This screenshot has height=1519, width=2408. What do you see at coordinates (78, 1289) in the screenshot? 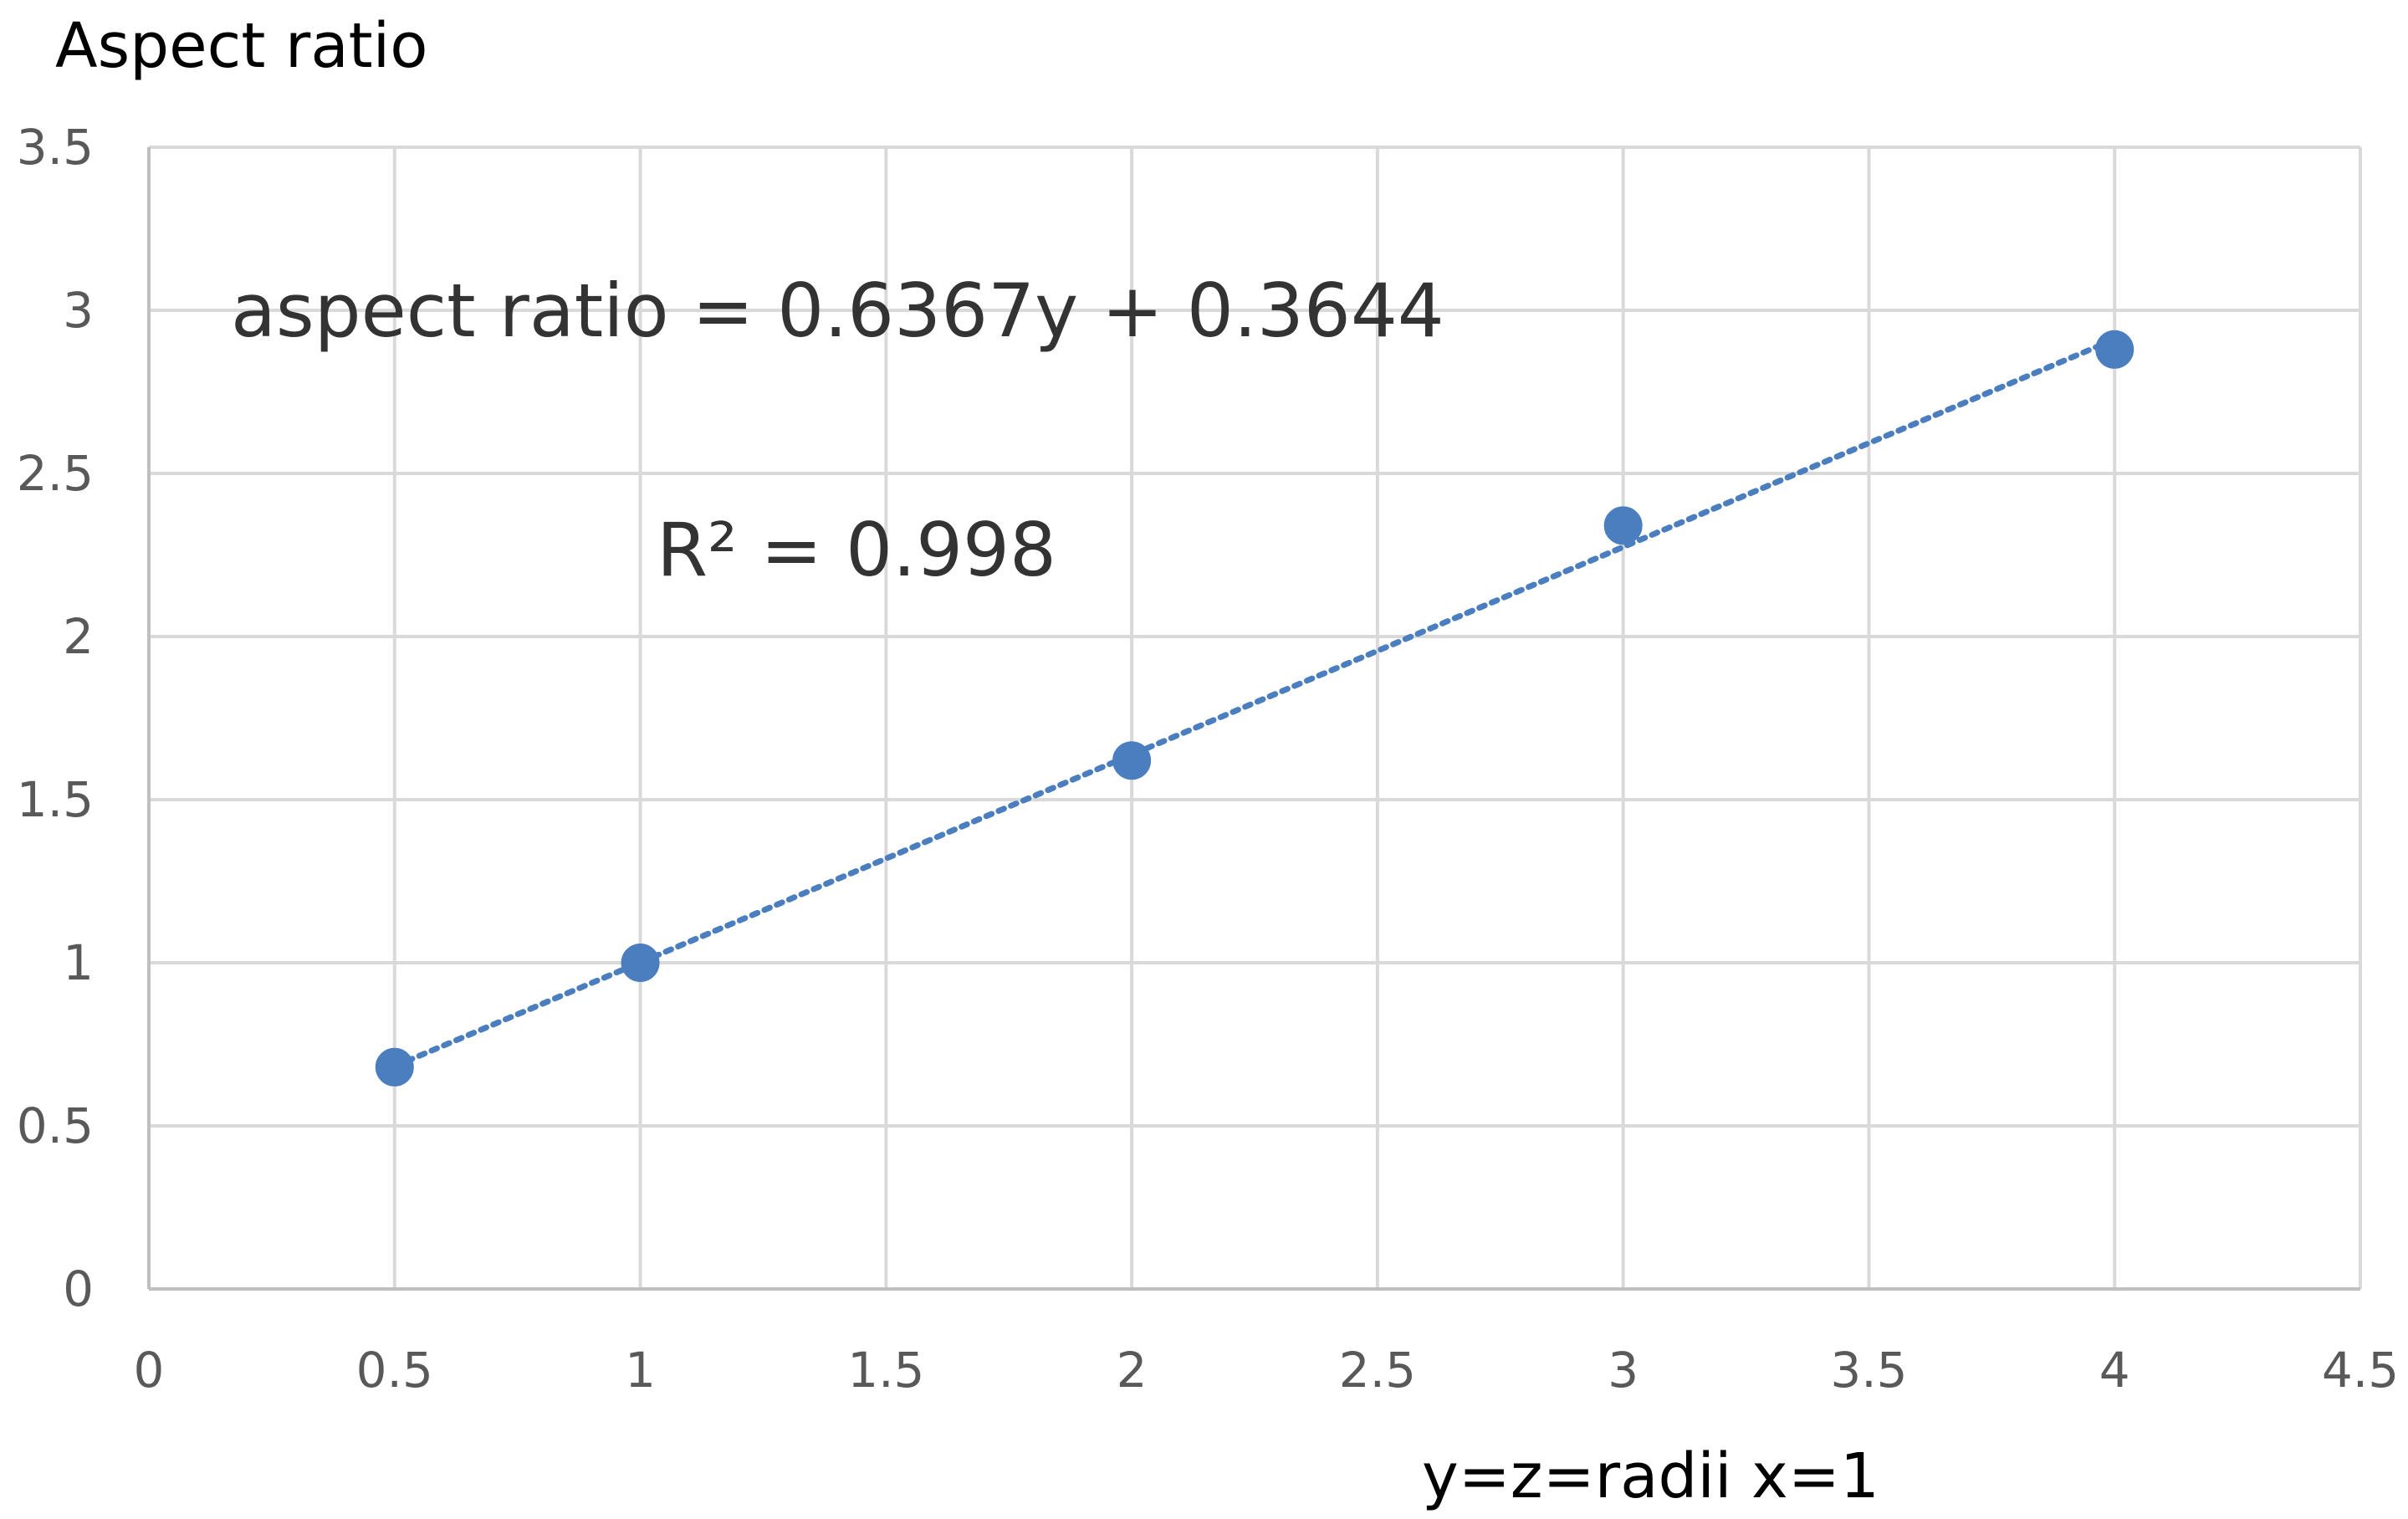
I see `y-tick-label: 0` at bounding box center [78, 1289].